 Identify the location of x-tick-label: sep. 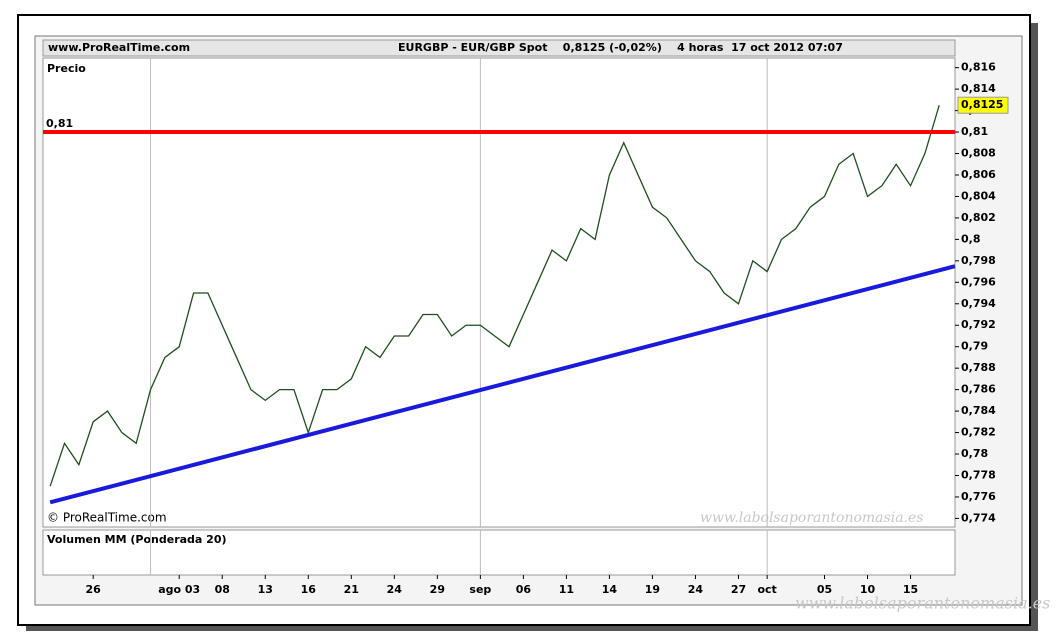
(480, 589).